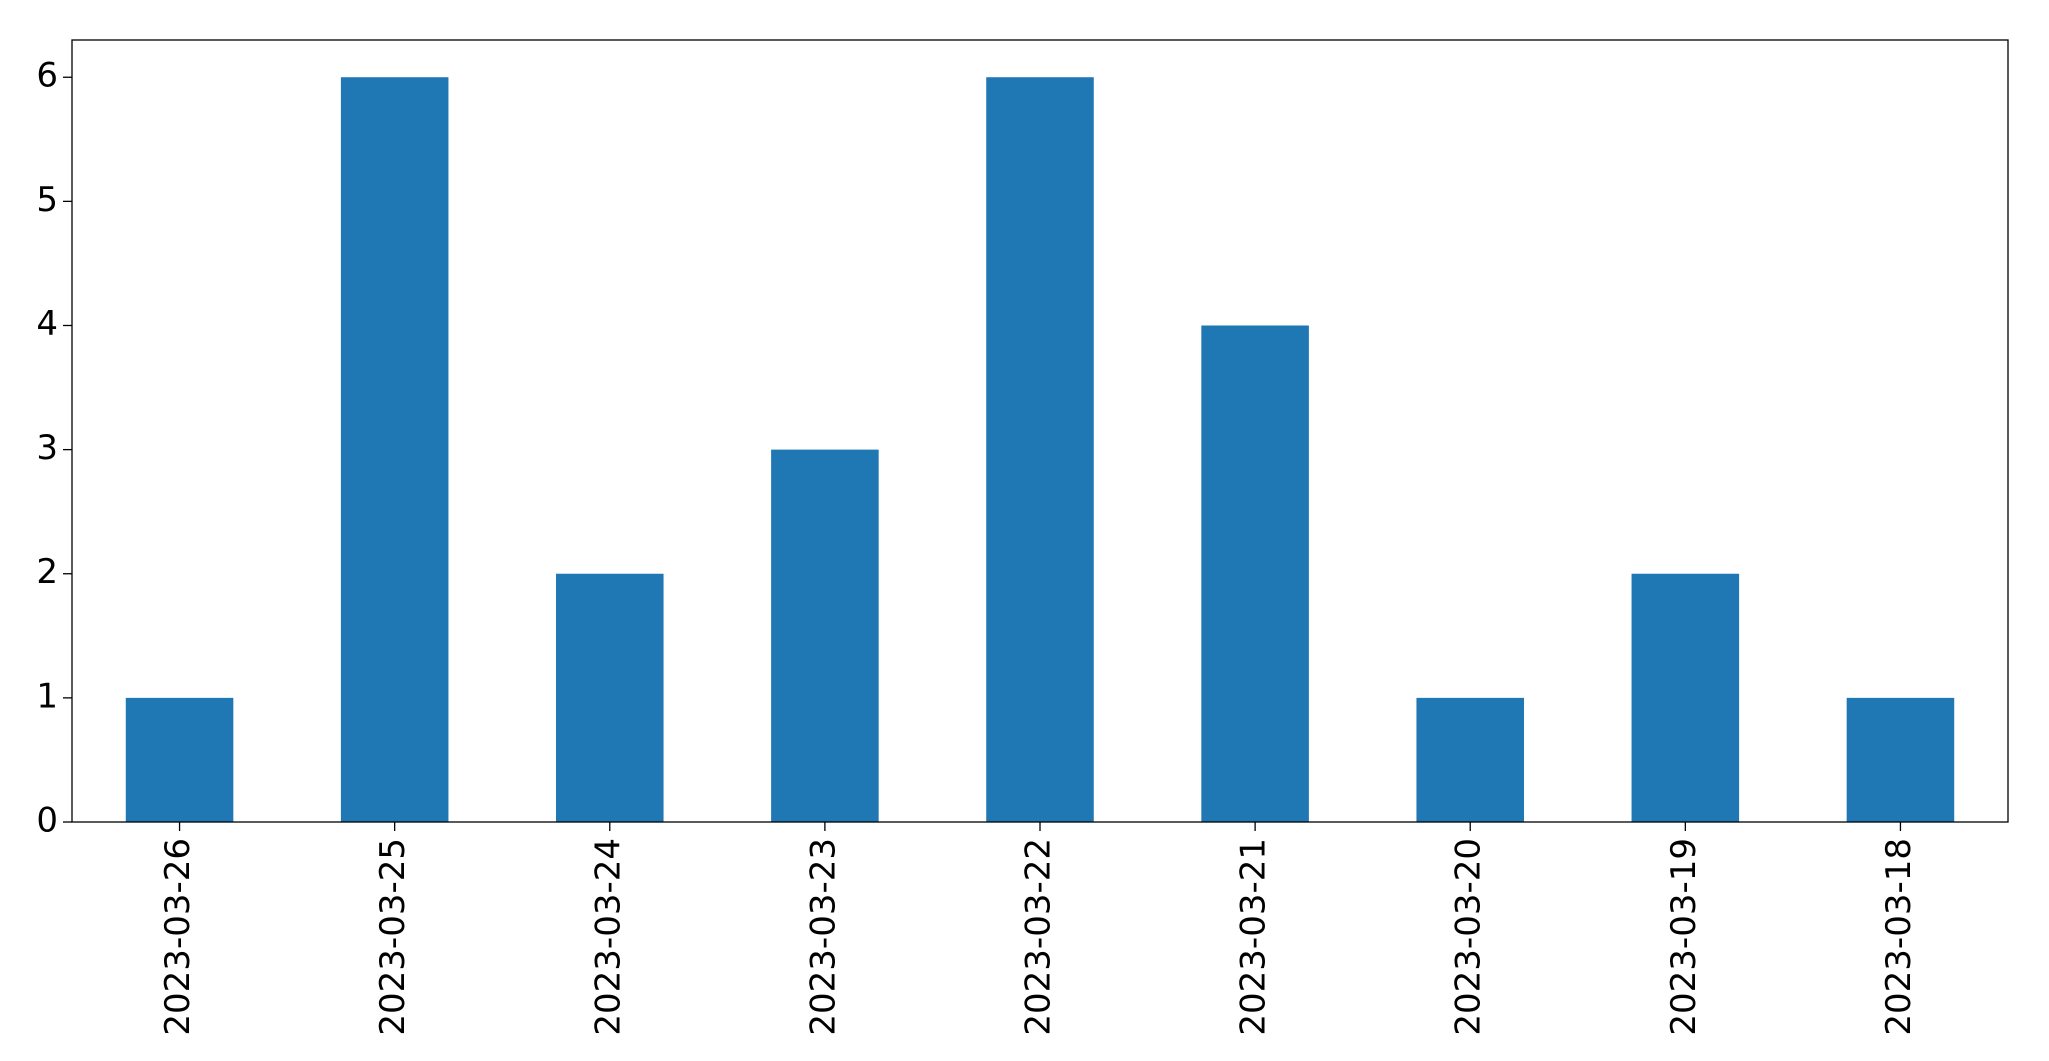 The width and height of the screenshot is (2049, 1061). Describe the element at coordinates (1899, 937) in the screenshot. I see `x-tick-label: 2023-03-18` at that location.